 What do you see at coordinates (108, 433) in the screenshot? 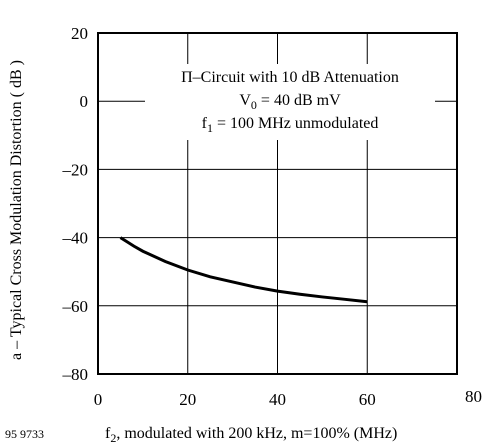
I see `x-axis-label-main: f` at bounding box center [108, 433].